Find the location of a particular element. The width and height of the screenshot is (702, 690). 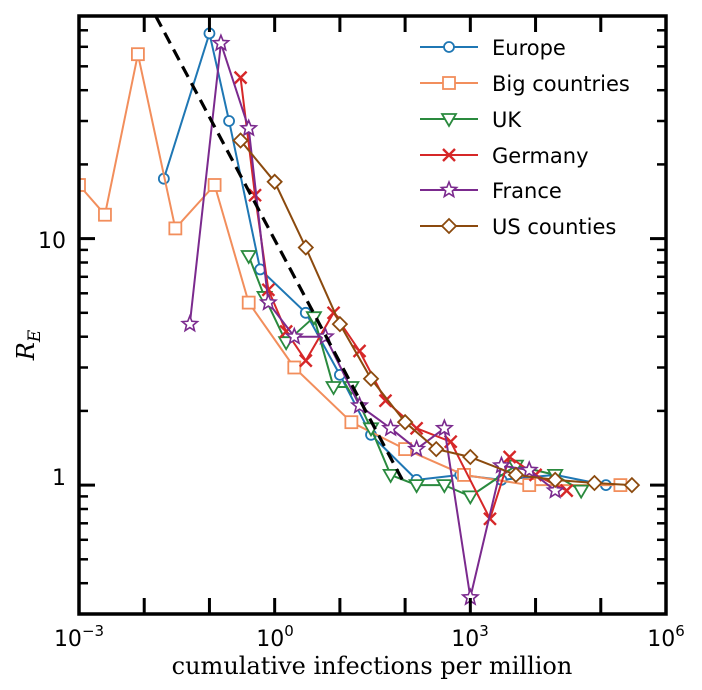

legend-item-uk: UK is located at coordinates (471, 120).